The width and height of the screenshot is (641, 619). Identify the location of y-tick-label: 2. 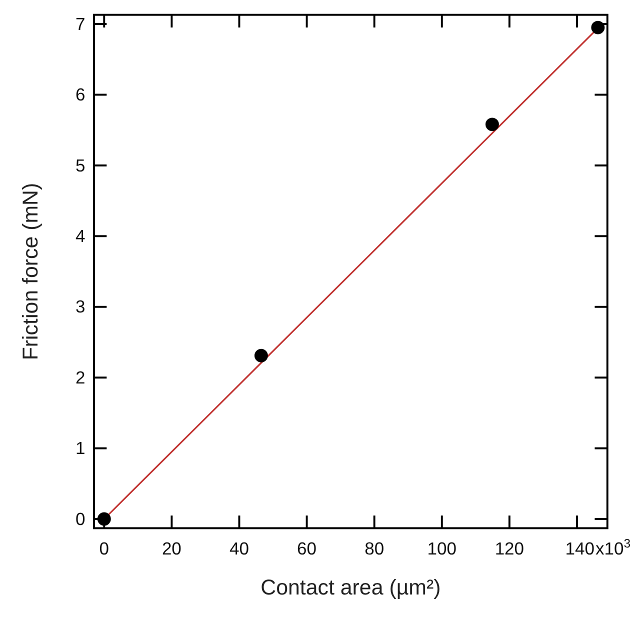
(80, 377).